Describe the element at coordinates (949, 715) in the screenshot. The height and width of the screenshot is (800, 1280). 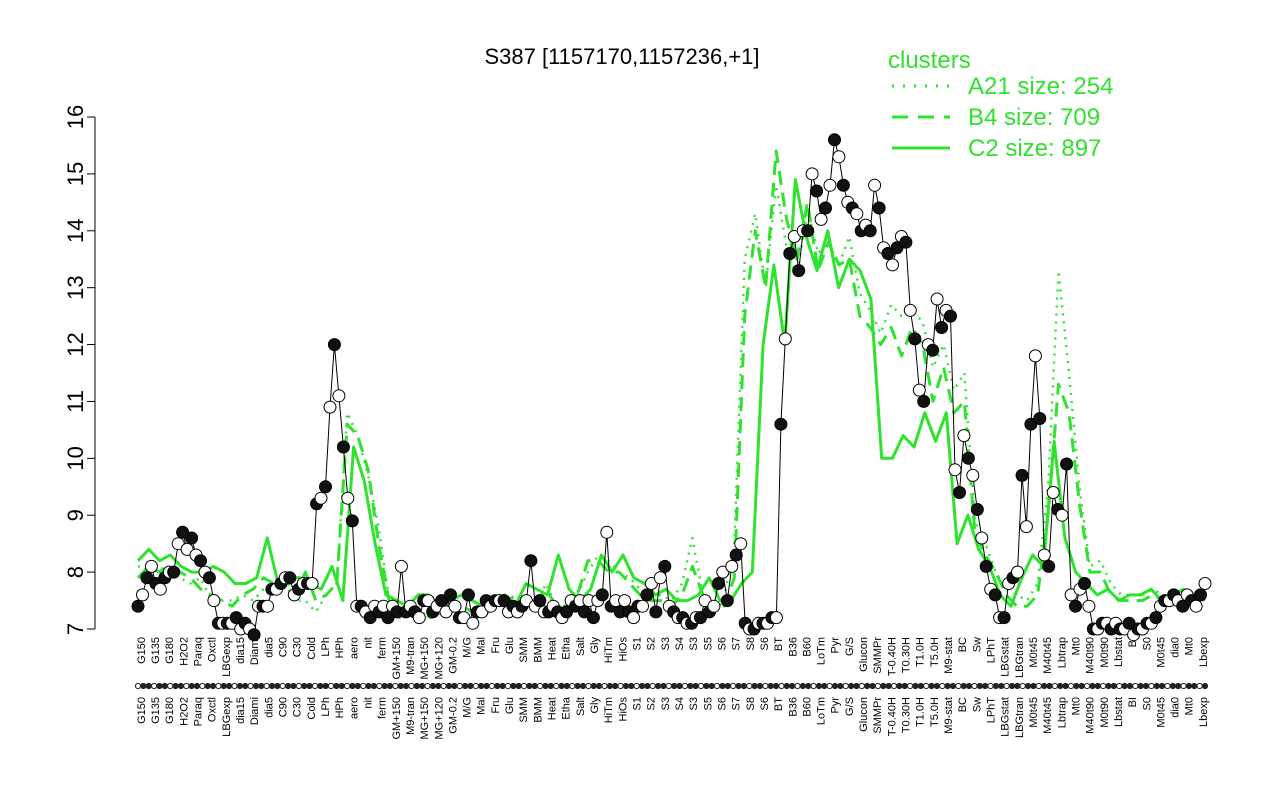
I see `x-tick-label-lower: M9-stat` at that location.